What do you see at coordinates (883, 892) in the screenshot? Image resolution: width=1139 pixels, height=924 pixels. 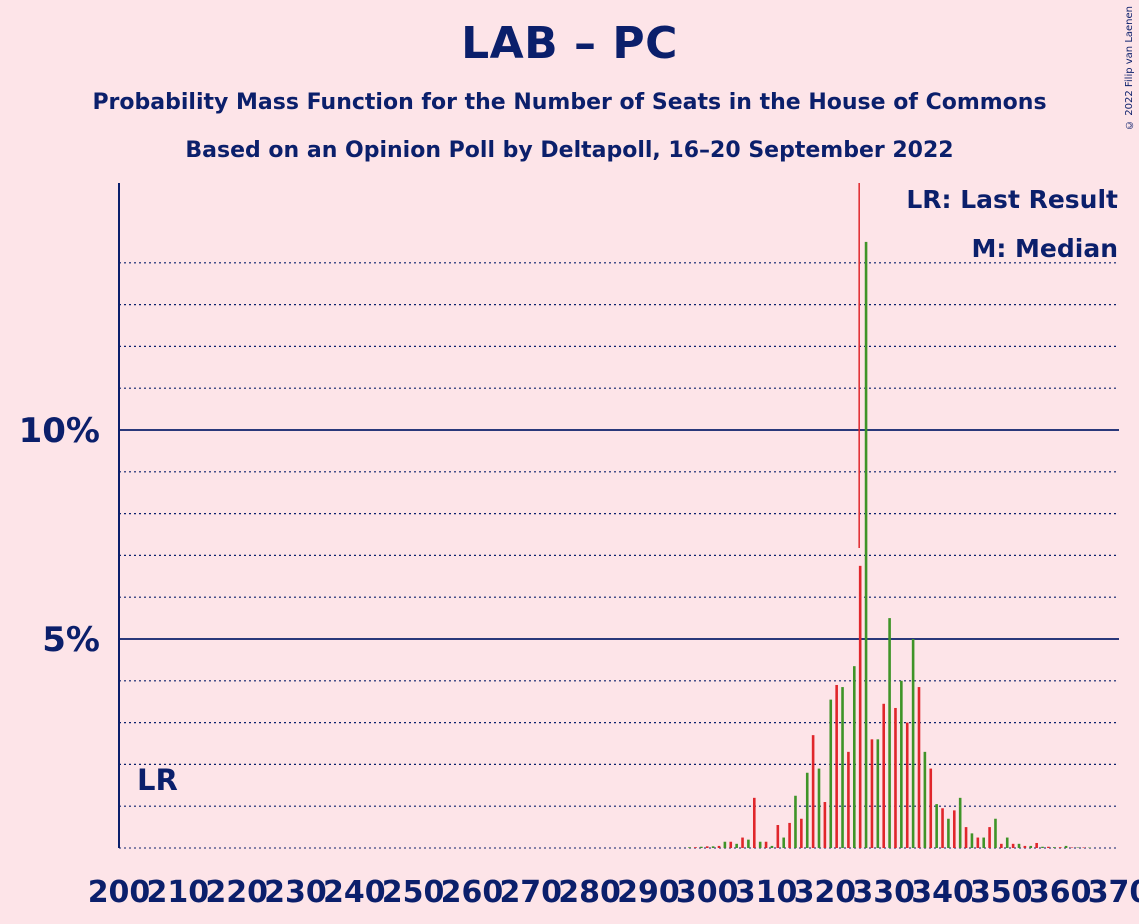 I see `x-tick-label: 330` at bounding box center [883, 892].